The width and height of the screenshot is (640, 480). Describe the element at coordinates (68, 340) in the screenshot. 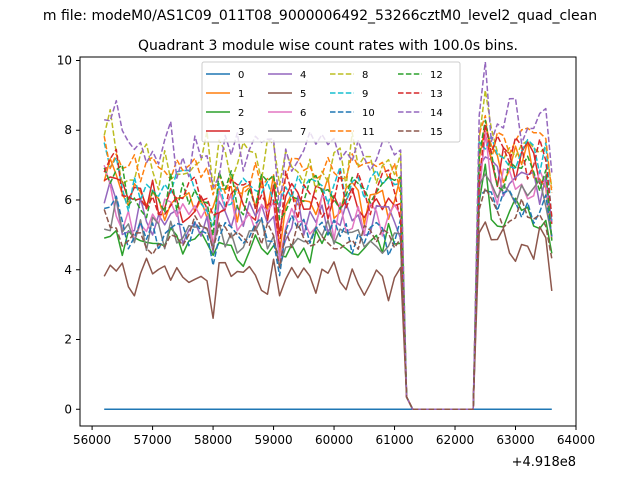

I see `y-tick-label: 2` at that location.